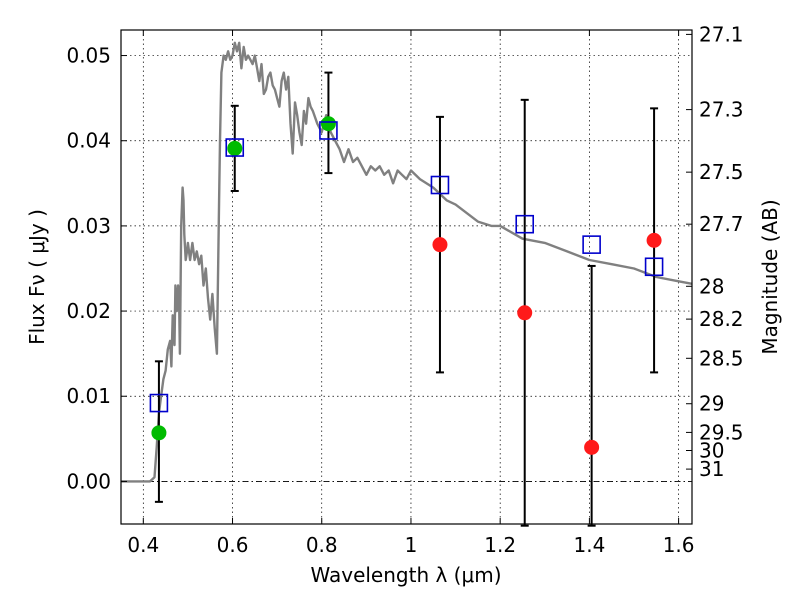 Image resolution: width=800 pixels, height=600 pixels. What do you see at coordinates (88, 396) in the screenshot?
I see `y-tick-label: 0.01` at bounding box center [88, 396].